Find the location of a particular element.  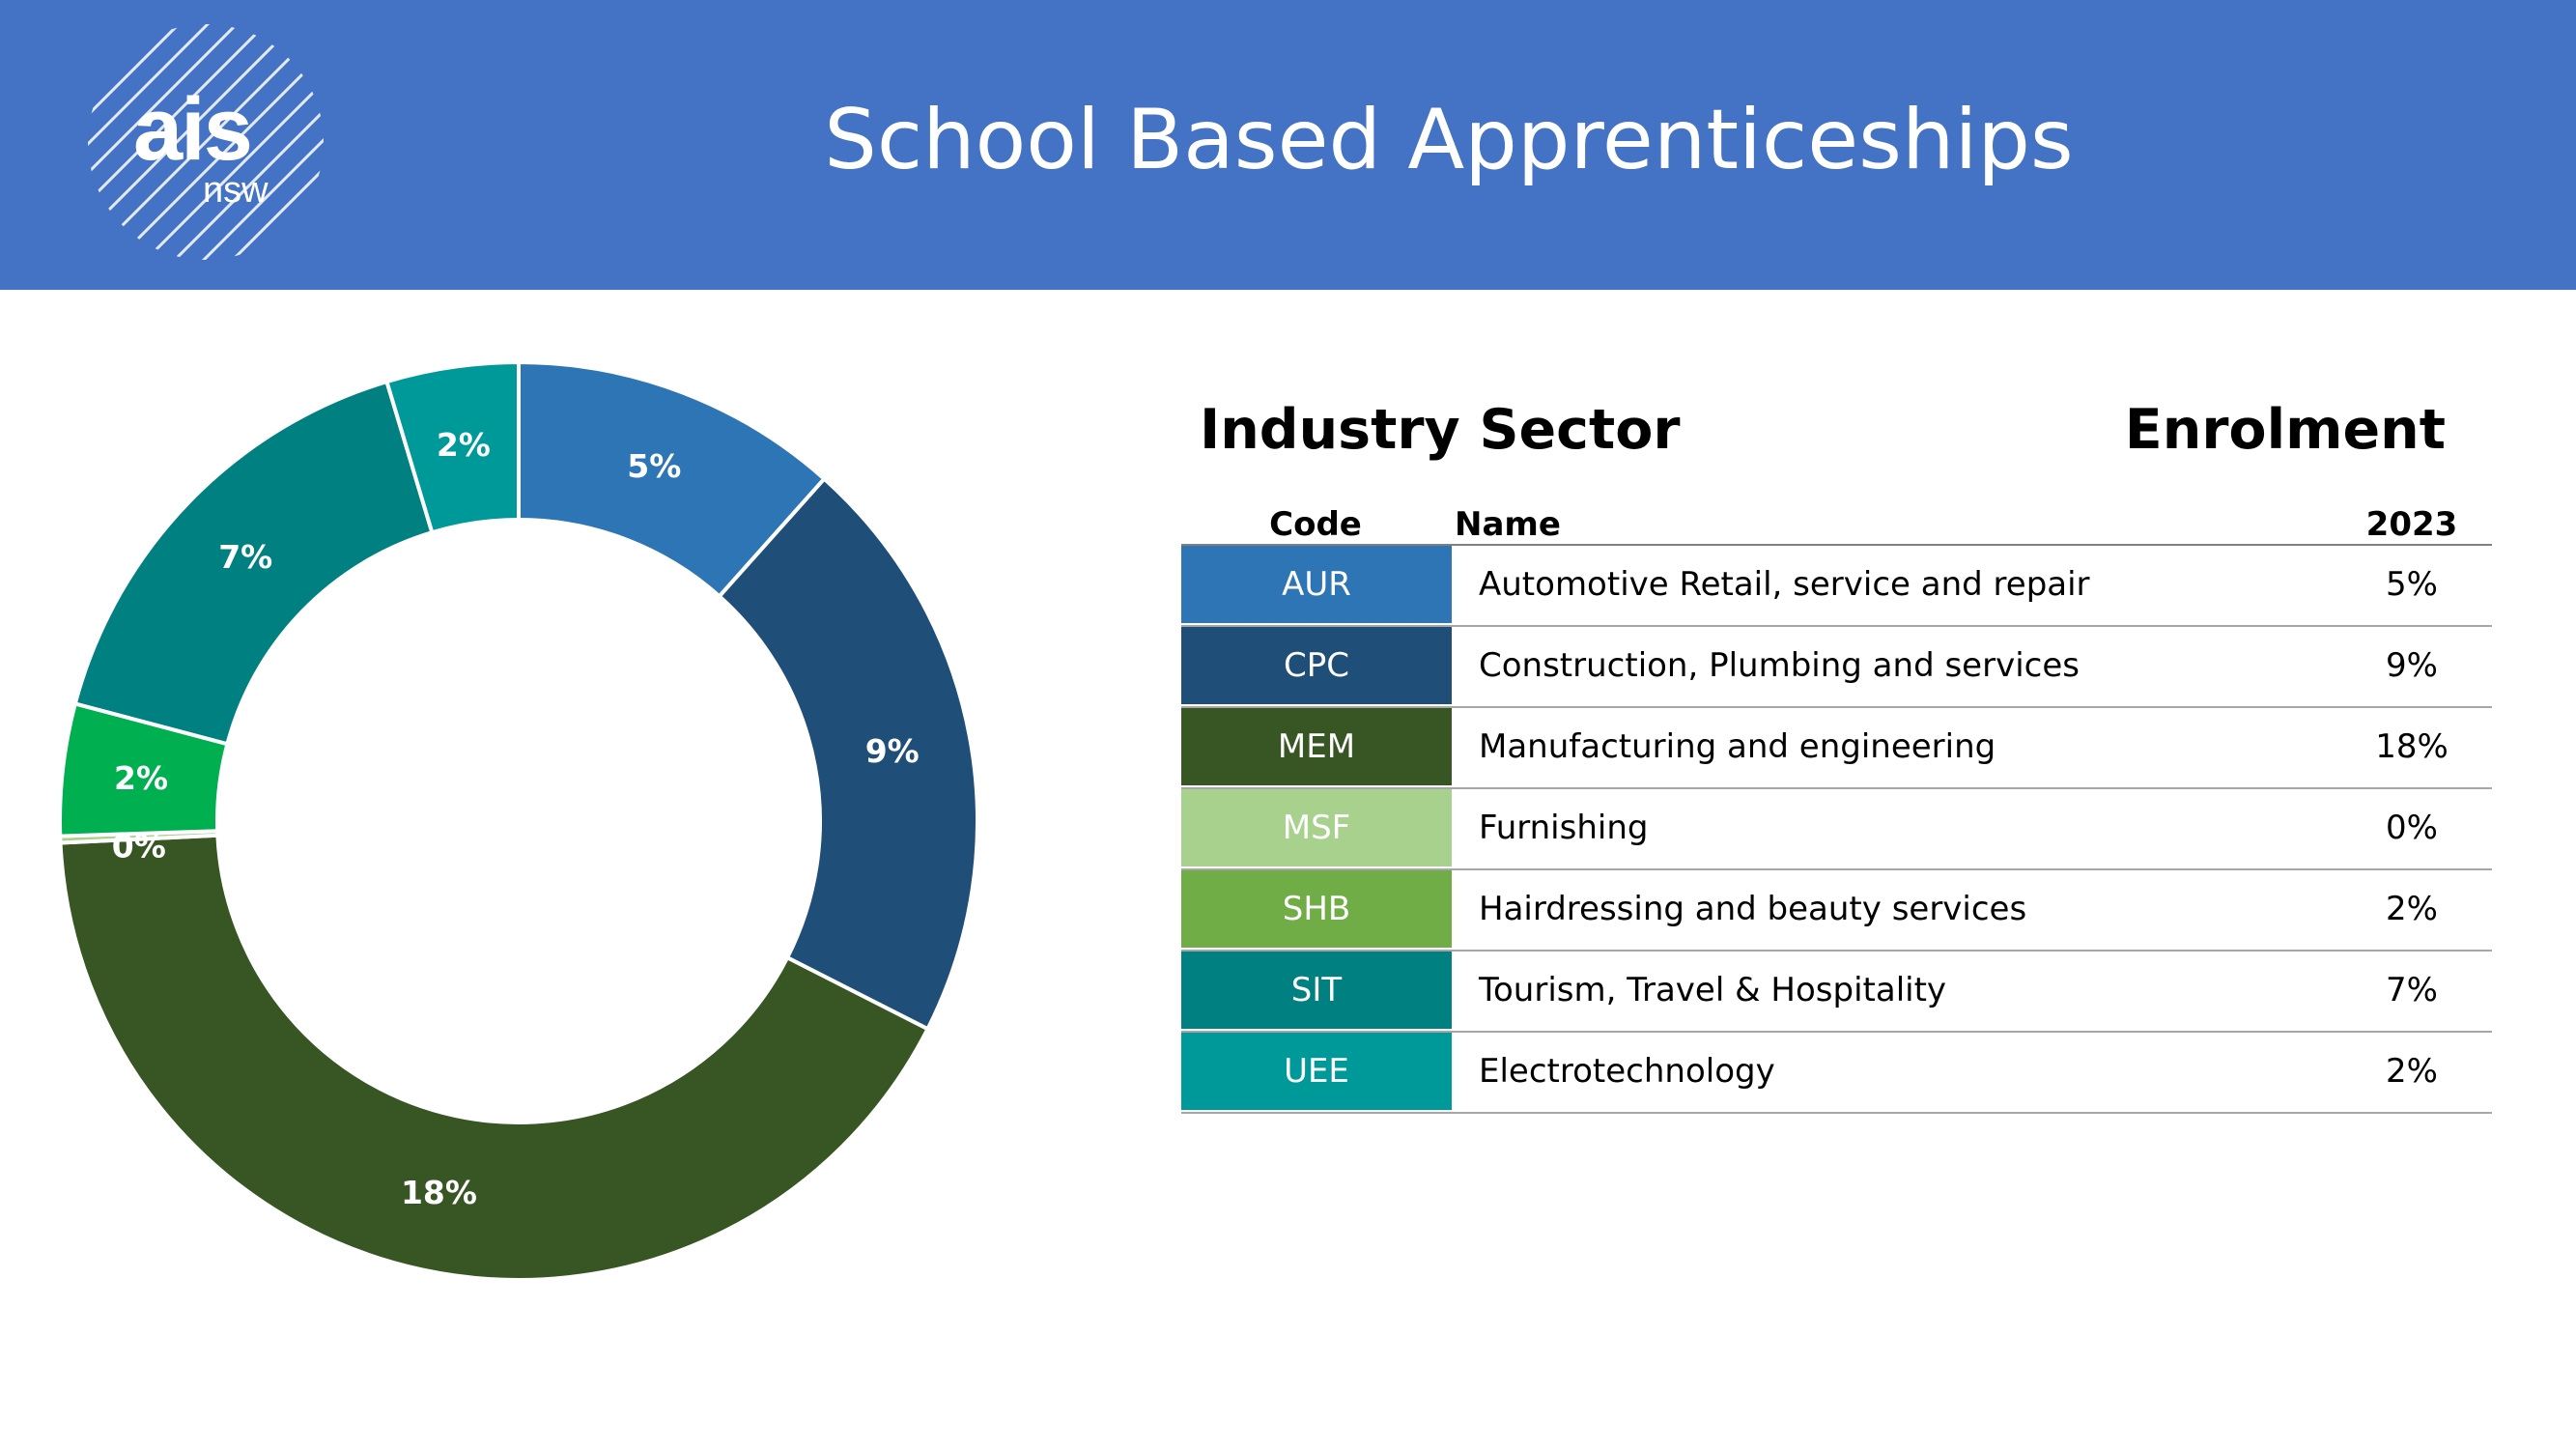

ais-logo-icon is located at coordinates (206, 142).